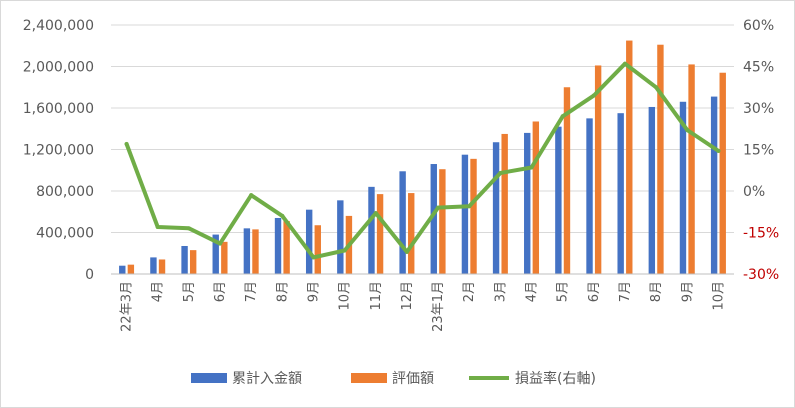 The image size is (795, 408). I want to click on x-tick-label: 23年1月, so click(438, 306).